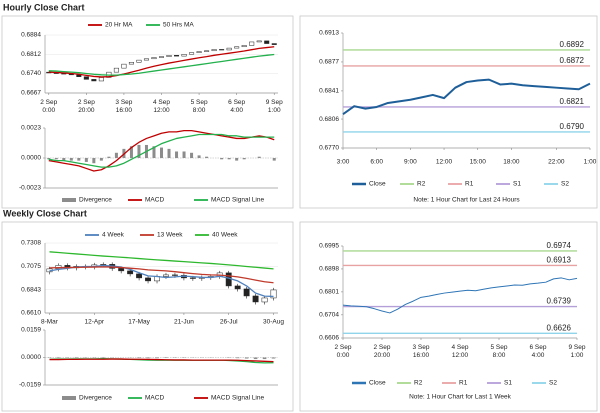  What do you see at coordinates (499, 347) in the screenshot?
I see `x-tick-label-line: 5 Sep` at bounding box center [499, 347].